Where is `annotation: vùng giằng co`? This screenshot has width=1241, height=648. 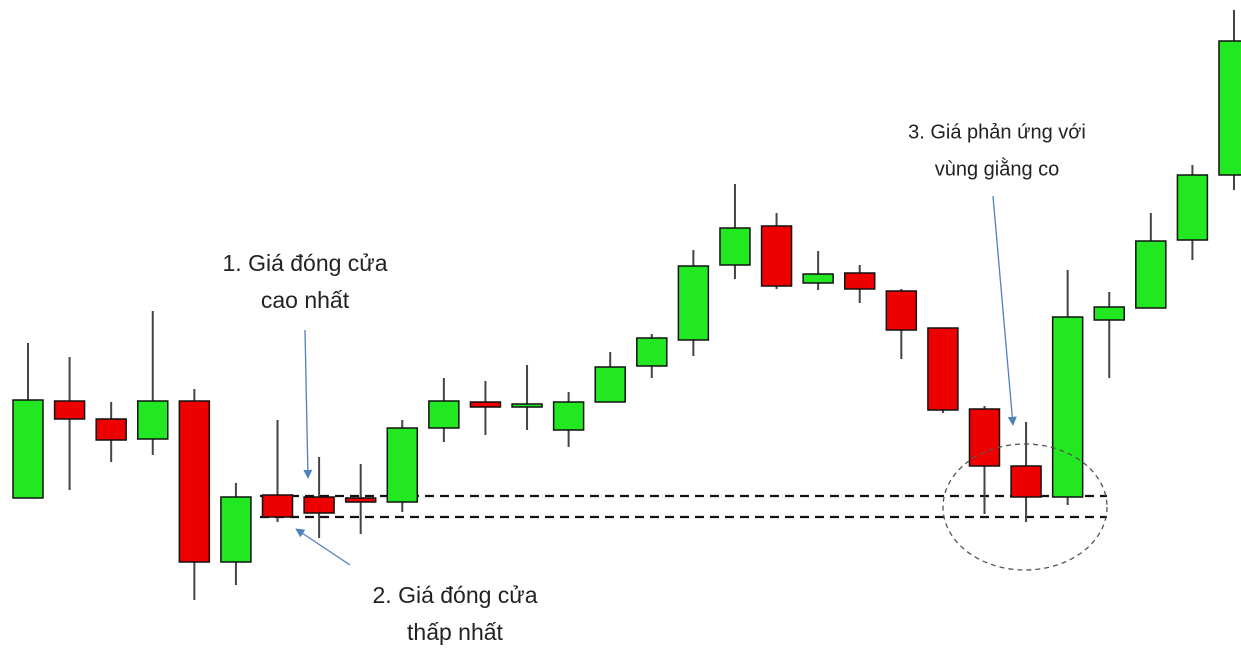 annotation: vùng giằng co is located at coordinates (997, 168).